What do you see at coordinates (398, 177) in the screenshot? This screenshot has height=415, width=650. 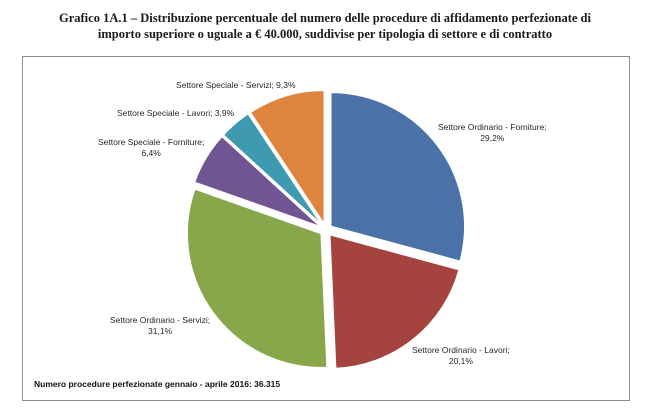 I see `pie-slice-settore-ordinario-forniture` at bounding box center [398, 177].